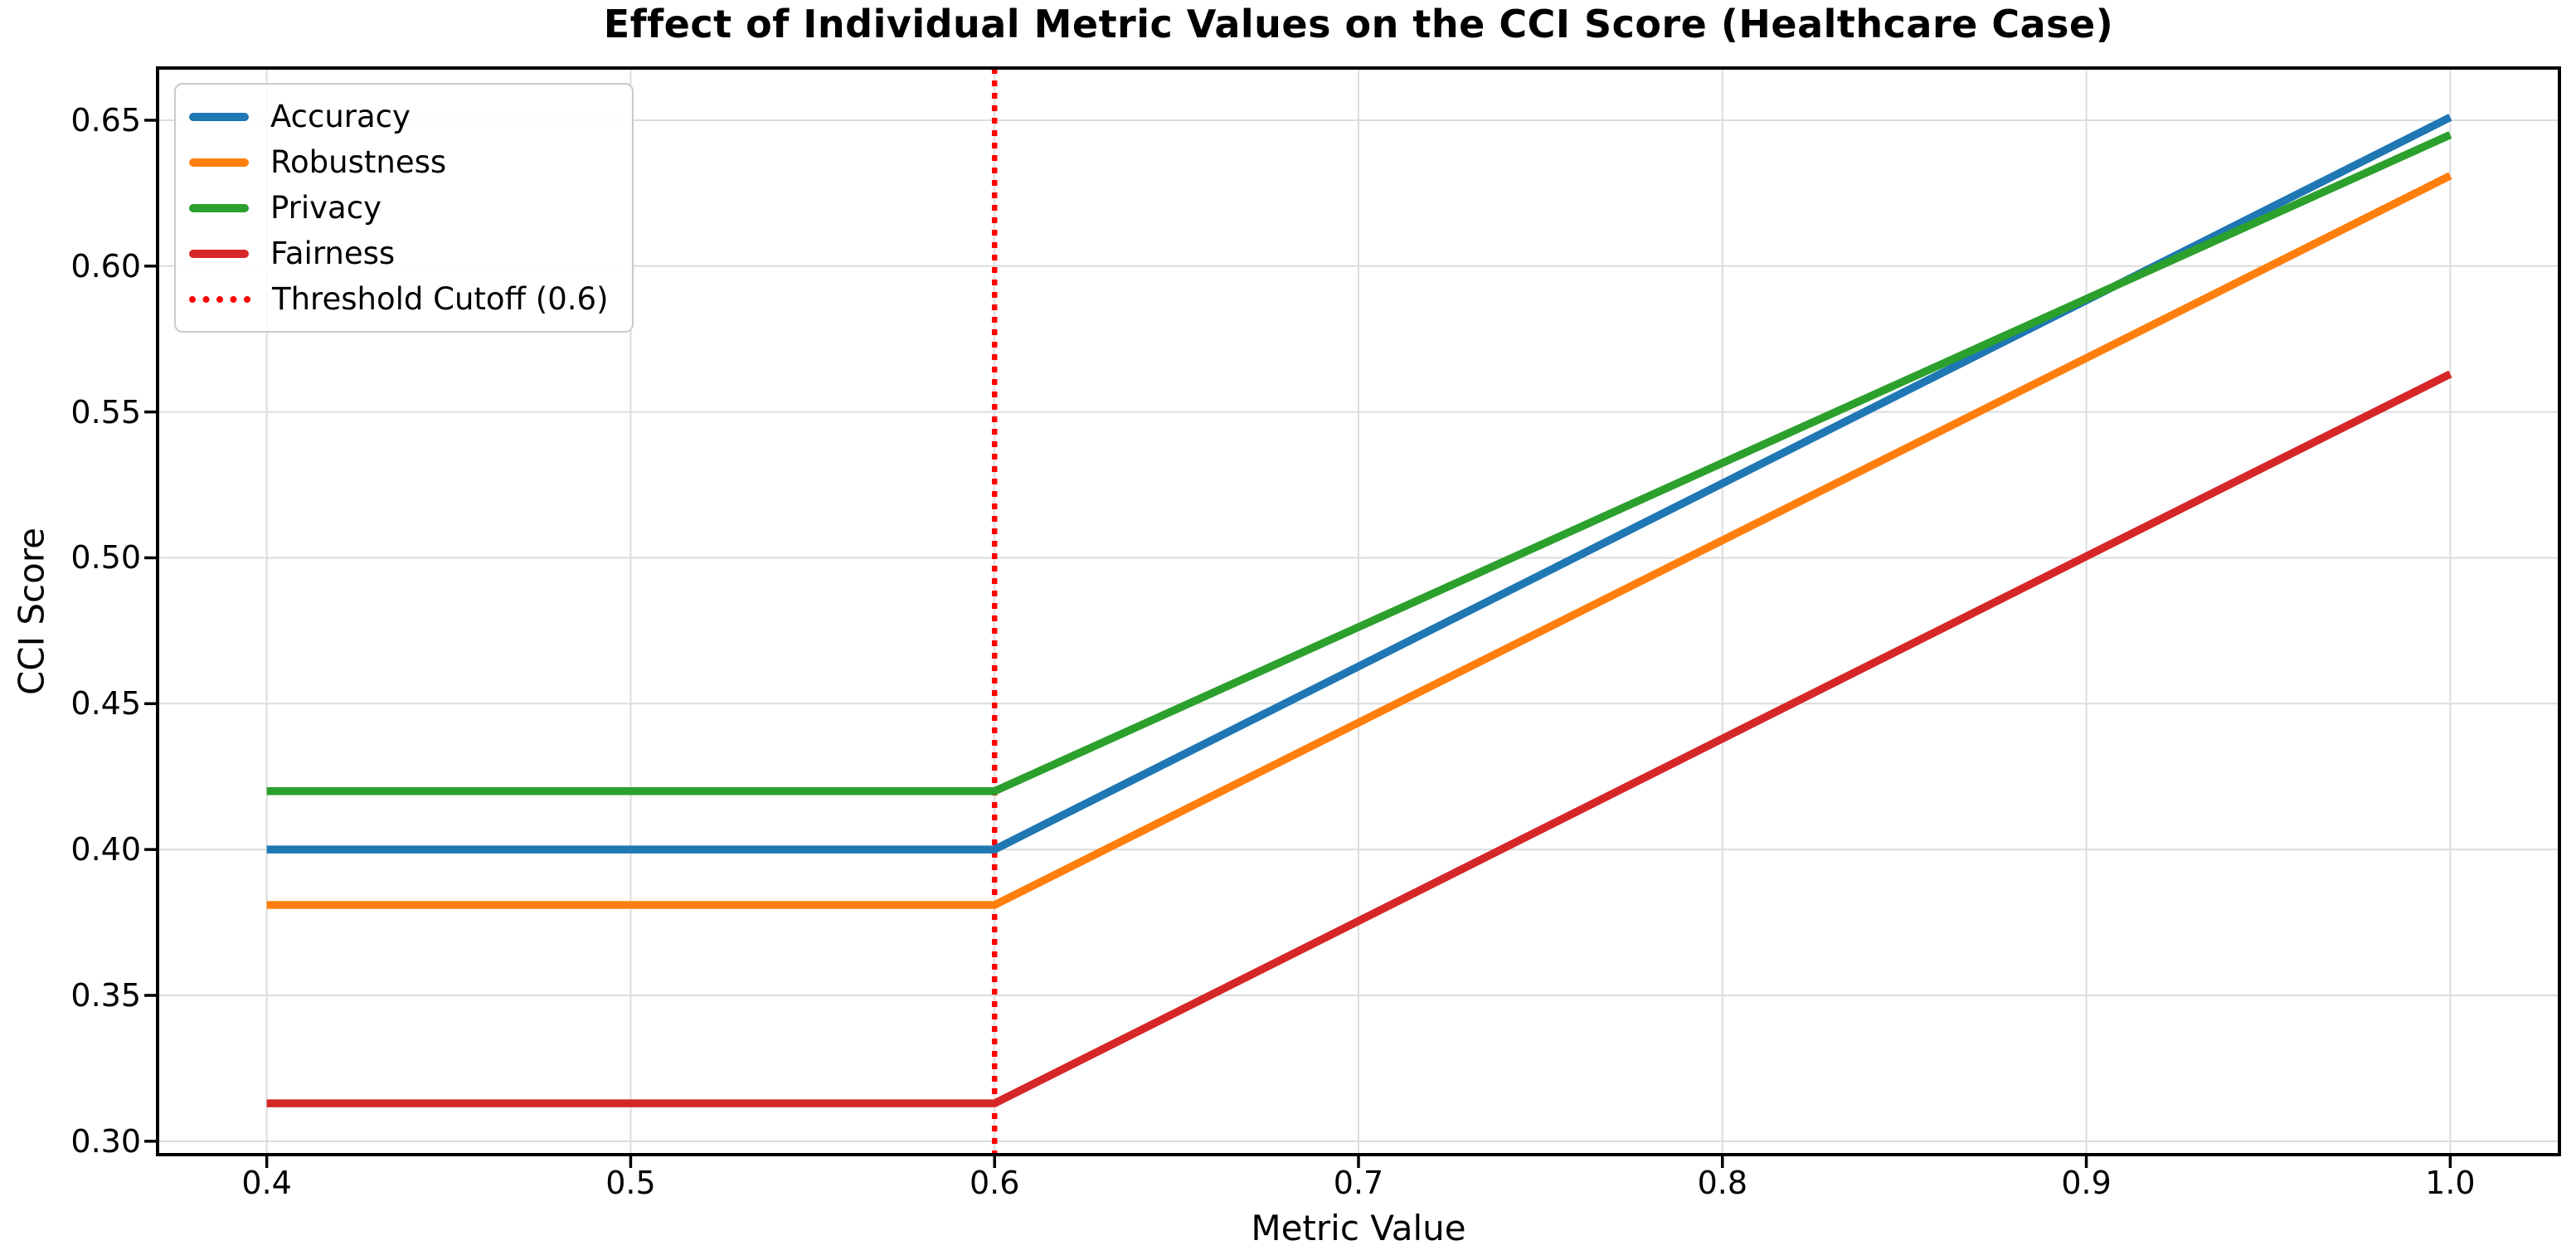 Image resolution: width=2576 pixels, height=1260 pixels. I want to click on legend-swatch-privacy, so click(219, 207).